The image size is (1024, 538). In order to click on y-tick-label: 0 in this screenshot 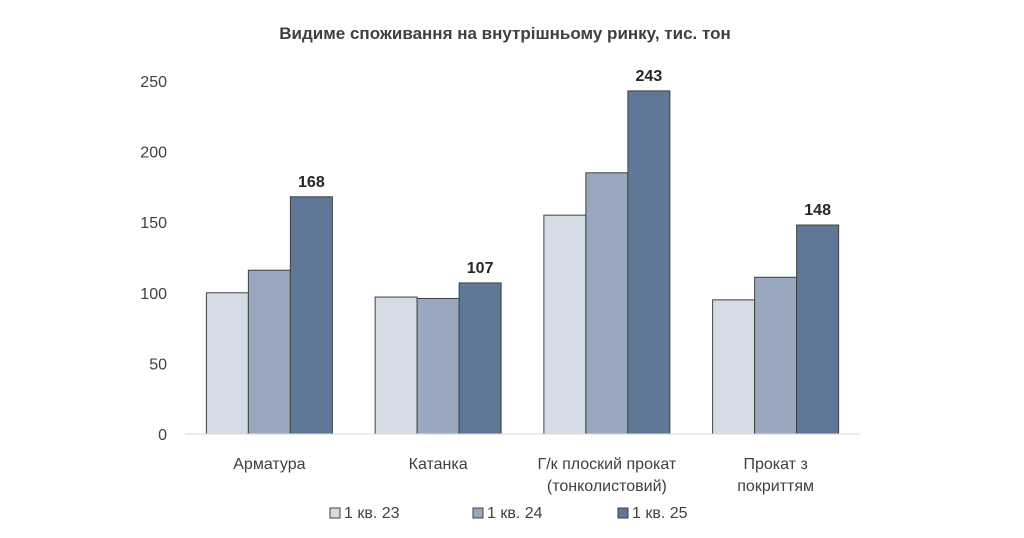, I will do `click(162, 435)`.